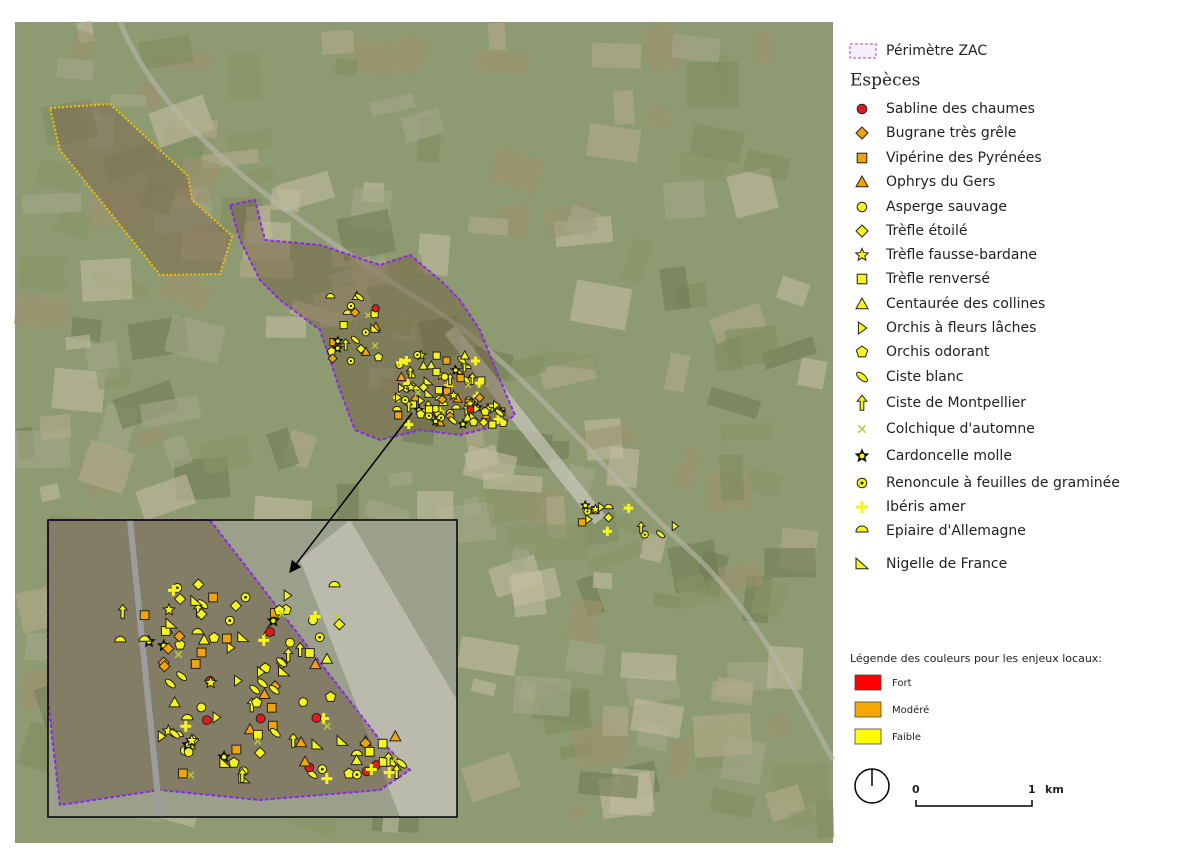  What do you see at coordinates (946, 207) in the screenshot?
I see `species-label: Asperge sauvage` at bounding box center [946, 207].